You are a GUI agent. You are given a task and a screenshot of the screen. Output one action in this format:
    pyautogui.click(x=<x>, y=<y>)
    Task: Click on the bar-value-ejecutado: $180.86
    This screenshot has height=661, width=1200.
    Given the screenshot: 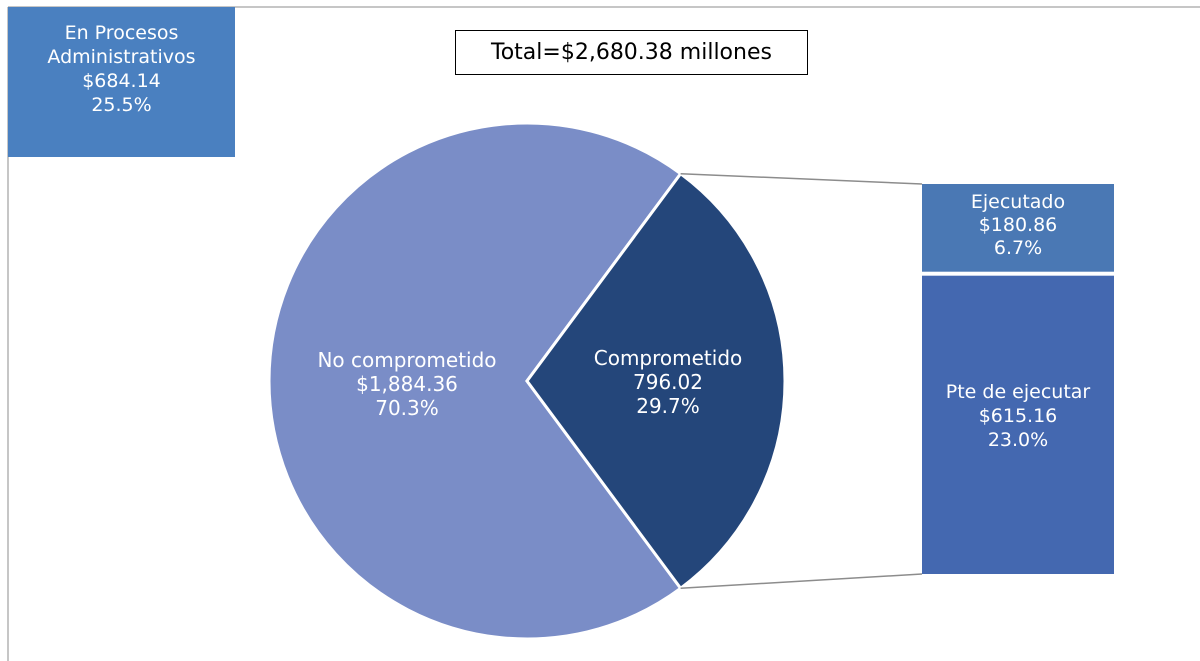 What is the action you would take?
    pyautogui.click(x=1018, y=225)
    